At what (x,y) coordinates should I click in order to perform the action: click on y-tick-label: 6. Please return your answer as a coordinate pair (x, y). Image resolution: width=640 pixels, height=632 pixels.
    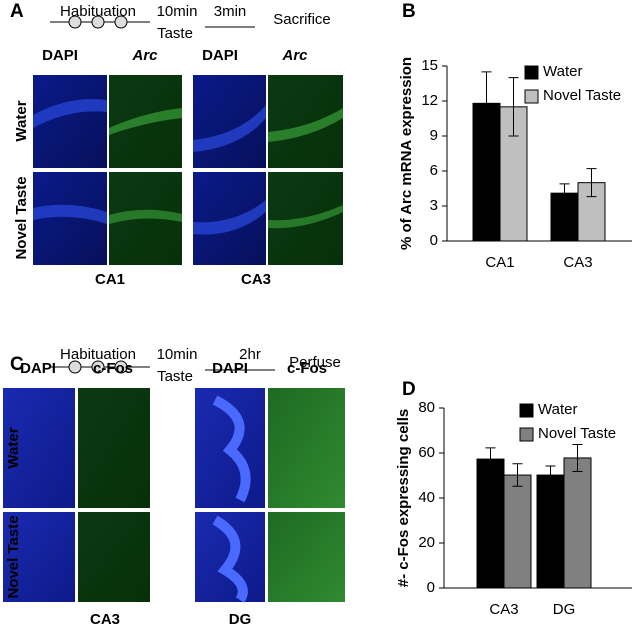
    Looking at the image, I should click on (434, 170).